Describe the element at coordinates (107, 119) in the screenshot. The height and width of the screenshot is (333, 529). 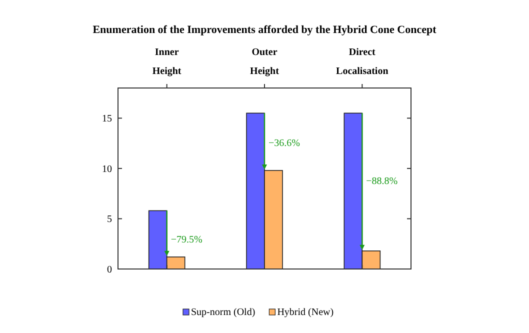
I see `y-tick-label: 15` at that location.